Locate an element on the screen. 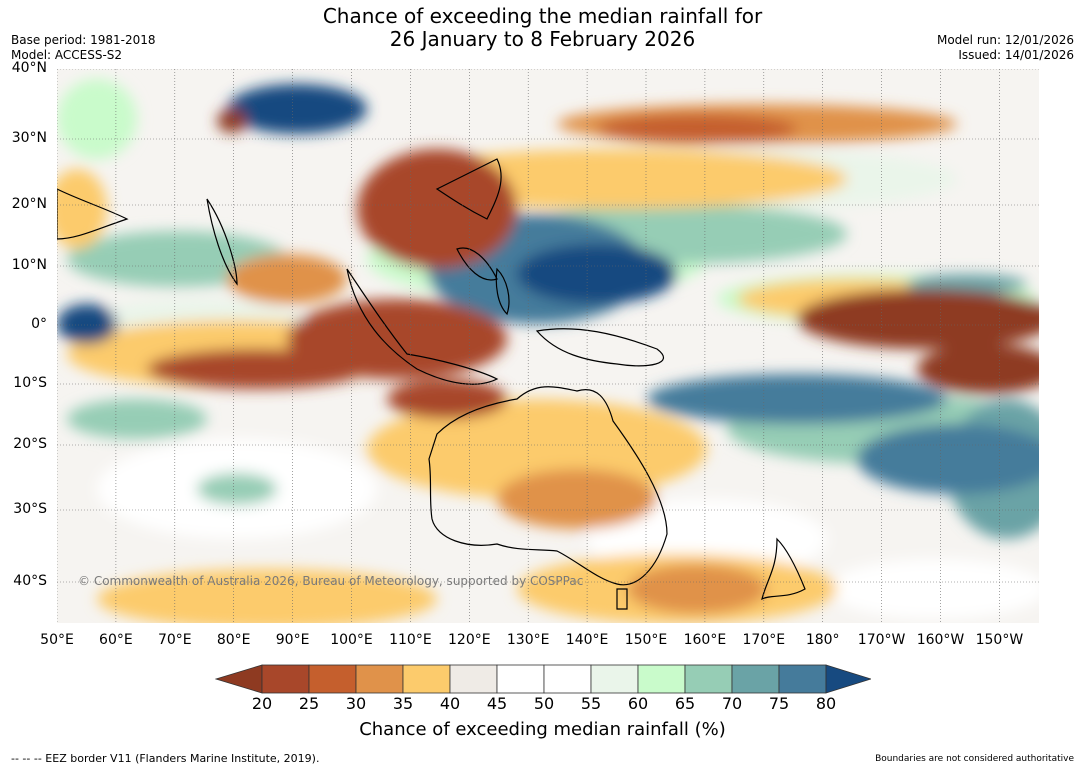 The width and height of the screenshot is (1085, 770). colorbar-title: Chance of exceeding median rainfall (%) is located at coordinates (542, 729).